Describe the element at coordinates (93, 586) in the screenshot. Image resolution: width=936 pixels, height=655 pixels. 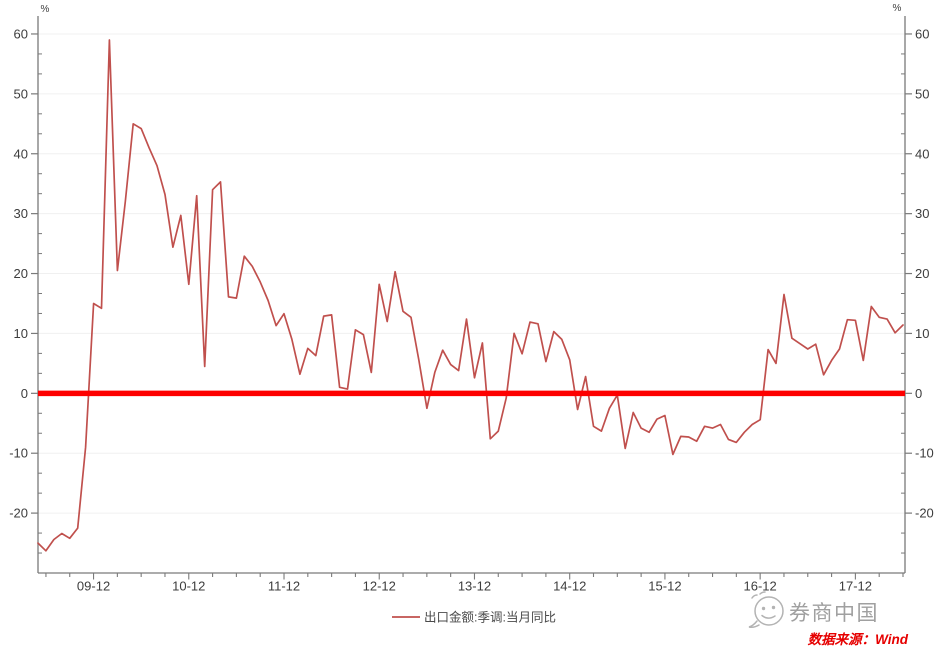
I see `x-tick-label: 09-12` at that location.